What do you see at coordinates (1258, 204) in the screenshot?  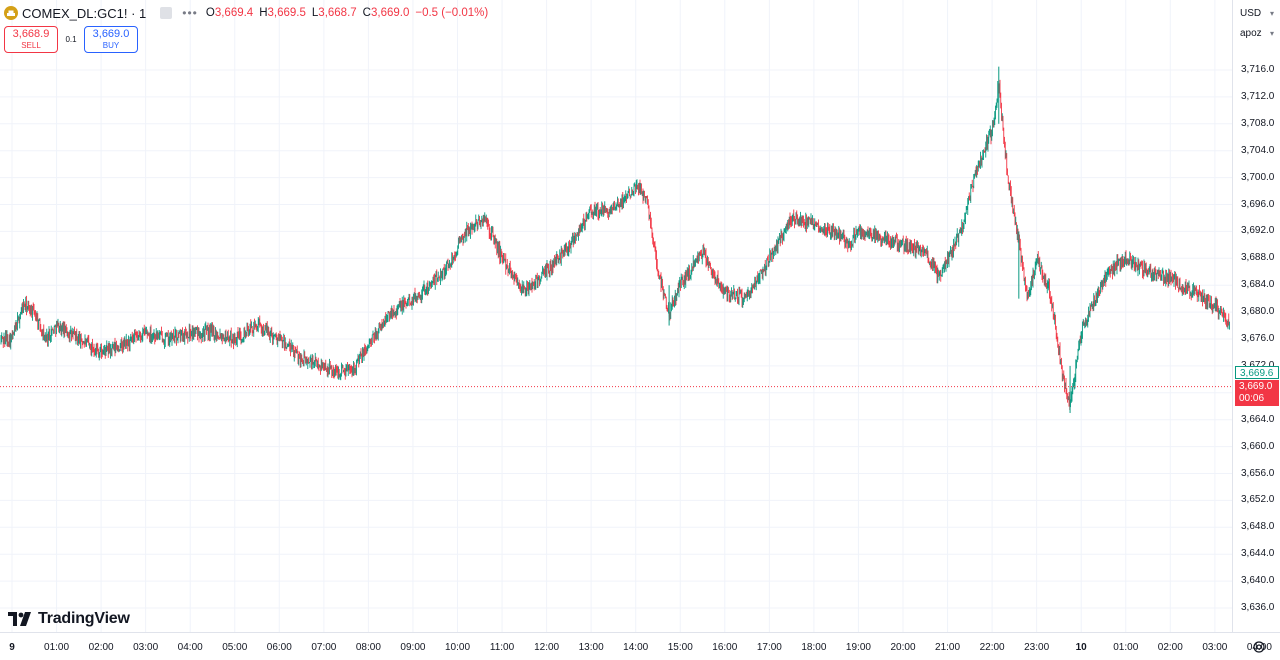 I see `price-tick-label: 3,696.0` at bounding box center [1258, 204].